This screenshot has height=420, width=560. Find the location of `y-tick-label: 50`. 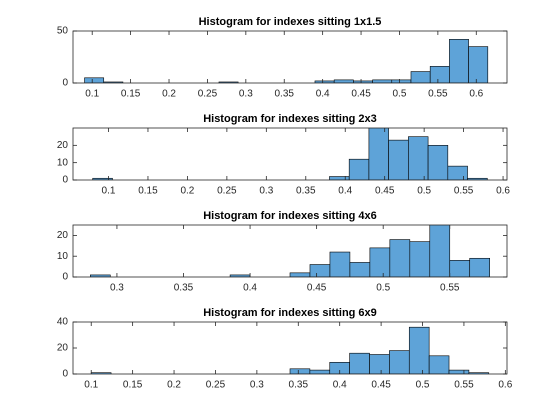

y-tick-label: 50 is located at coordinates (63, 31).